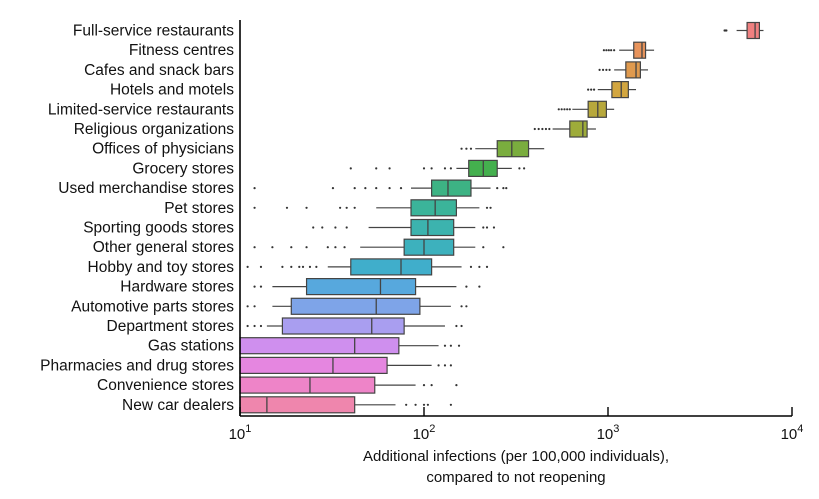 This screenshot has width=819, height=499. Describe the element at coordinates (159, 70) in the screenshot. I see `category-label: Cafes and snack bars` at that location.